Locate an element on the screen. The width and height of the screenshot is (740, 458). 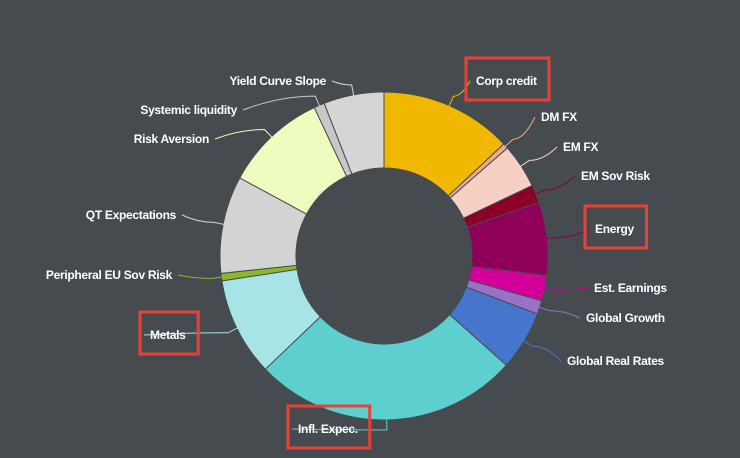
label-energy: Energy is located at coordinates (615, 229).